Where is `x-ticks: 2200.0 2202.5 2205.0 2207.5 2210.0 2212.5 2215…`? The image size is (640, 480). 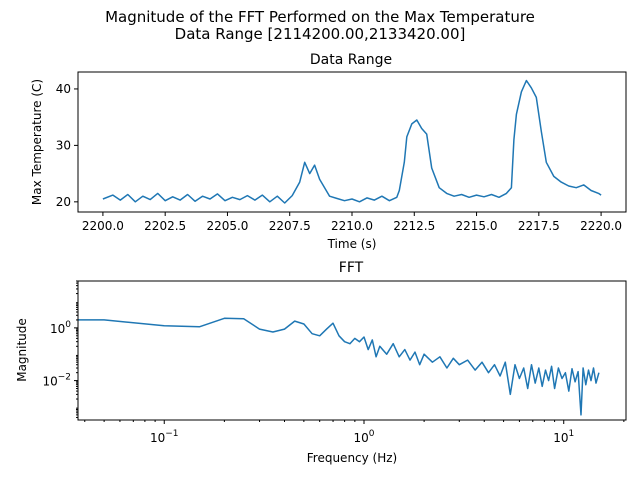
x-ticks: 2200.0 2202.5 2205.0 2207.5 2210.0 2212.5 2215… is located at coordinates (352, 222).